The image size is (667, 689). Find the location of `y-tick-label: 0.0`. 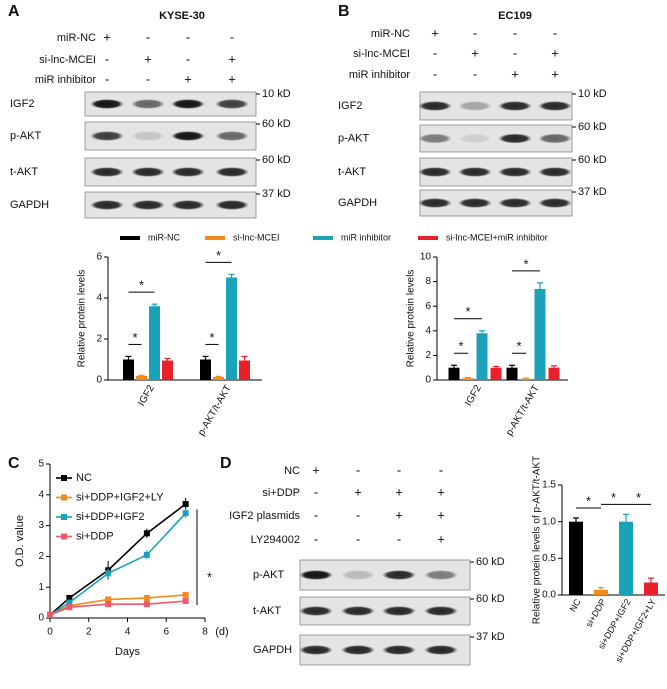

y-tick-label: 0.0 is located at coordinates (549, 595).